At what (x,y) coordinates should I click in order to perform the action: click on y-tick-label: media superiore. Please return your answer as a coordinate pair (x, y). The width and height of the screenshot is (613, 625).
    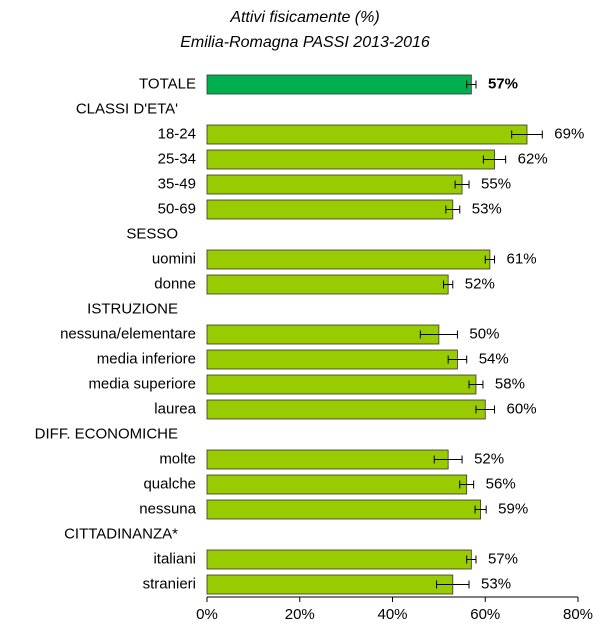
    Looking at the image, I should click on (142, 383).